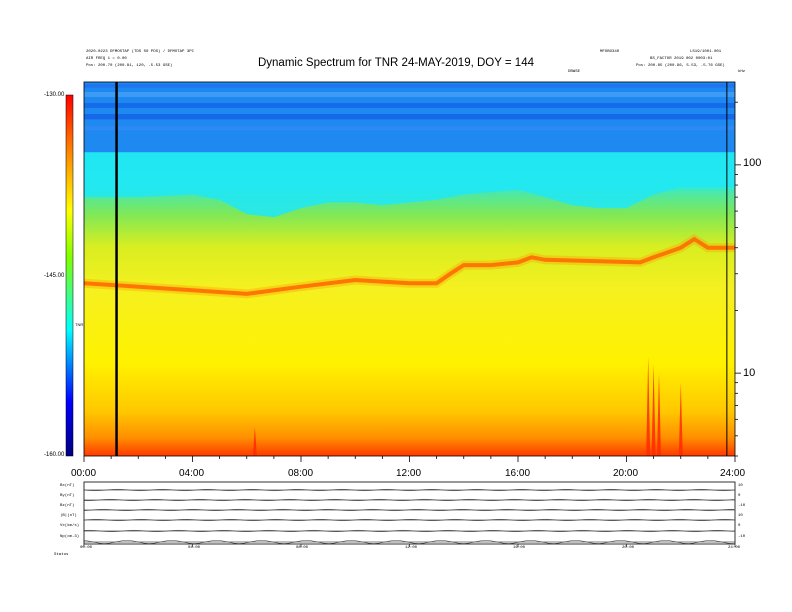 The height and width of the screenshot is (612, 792). Describe the element at coordinates (742, 506) in the screenshot. I see `lower-right-tick-2: -10` at that location.